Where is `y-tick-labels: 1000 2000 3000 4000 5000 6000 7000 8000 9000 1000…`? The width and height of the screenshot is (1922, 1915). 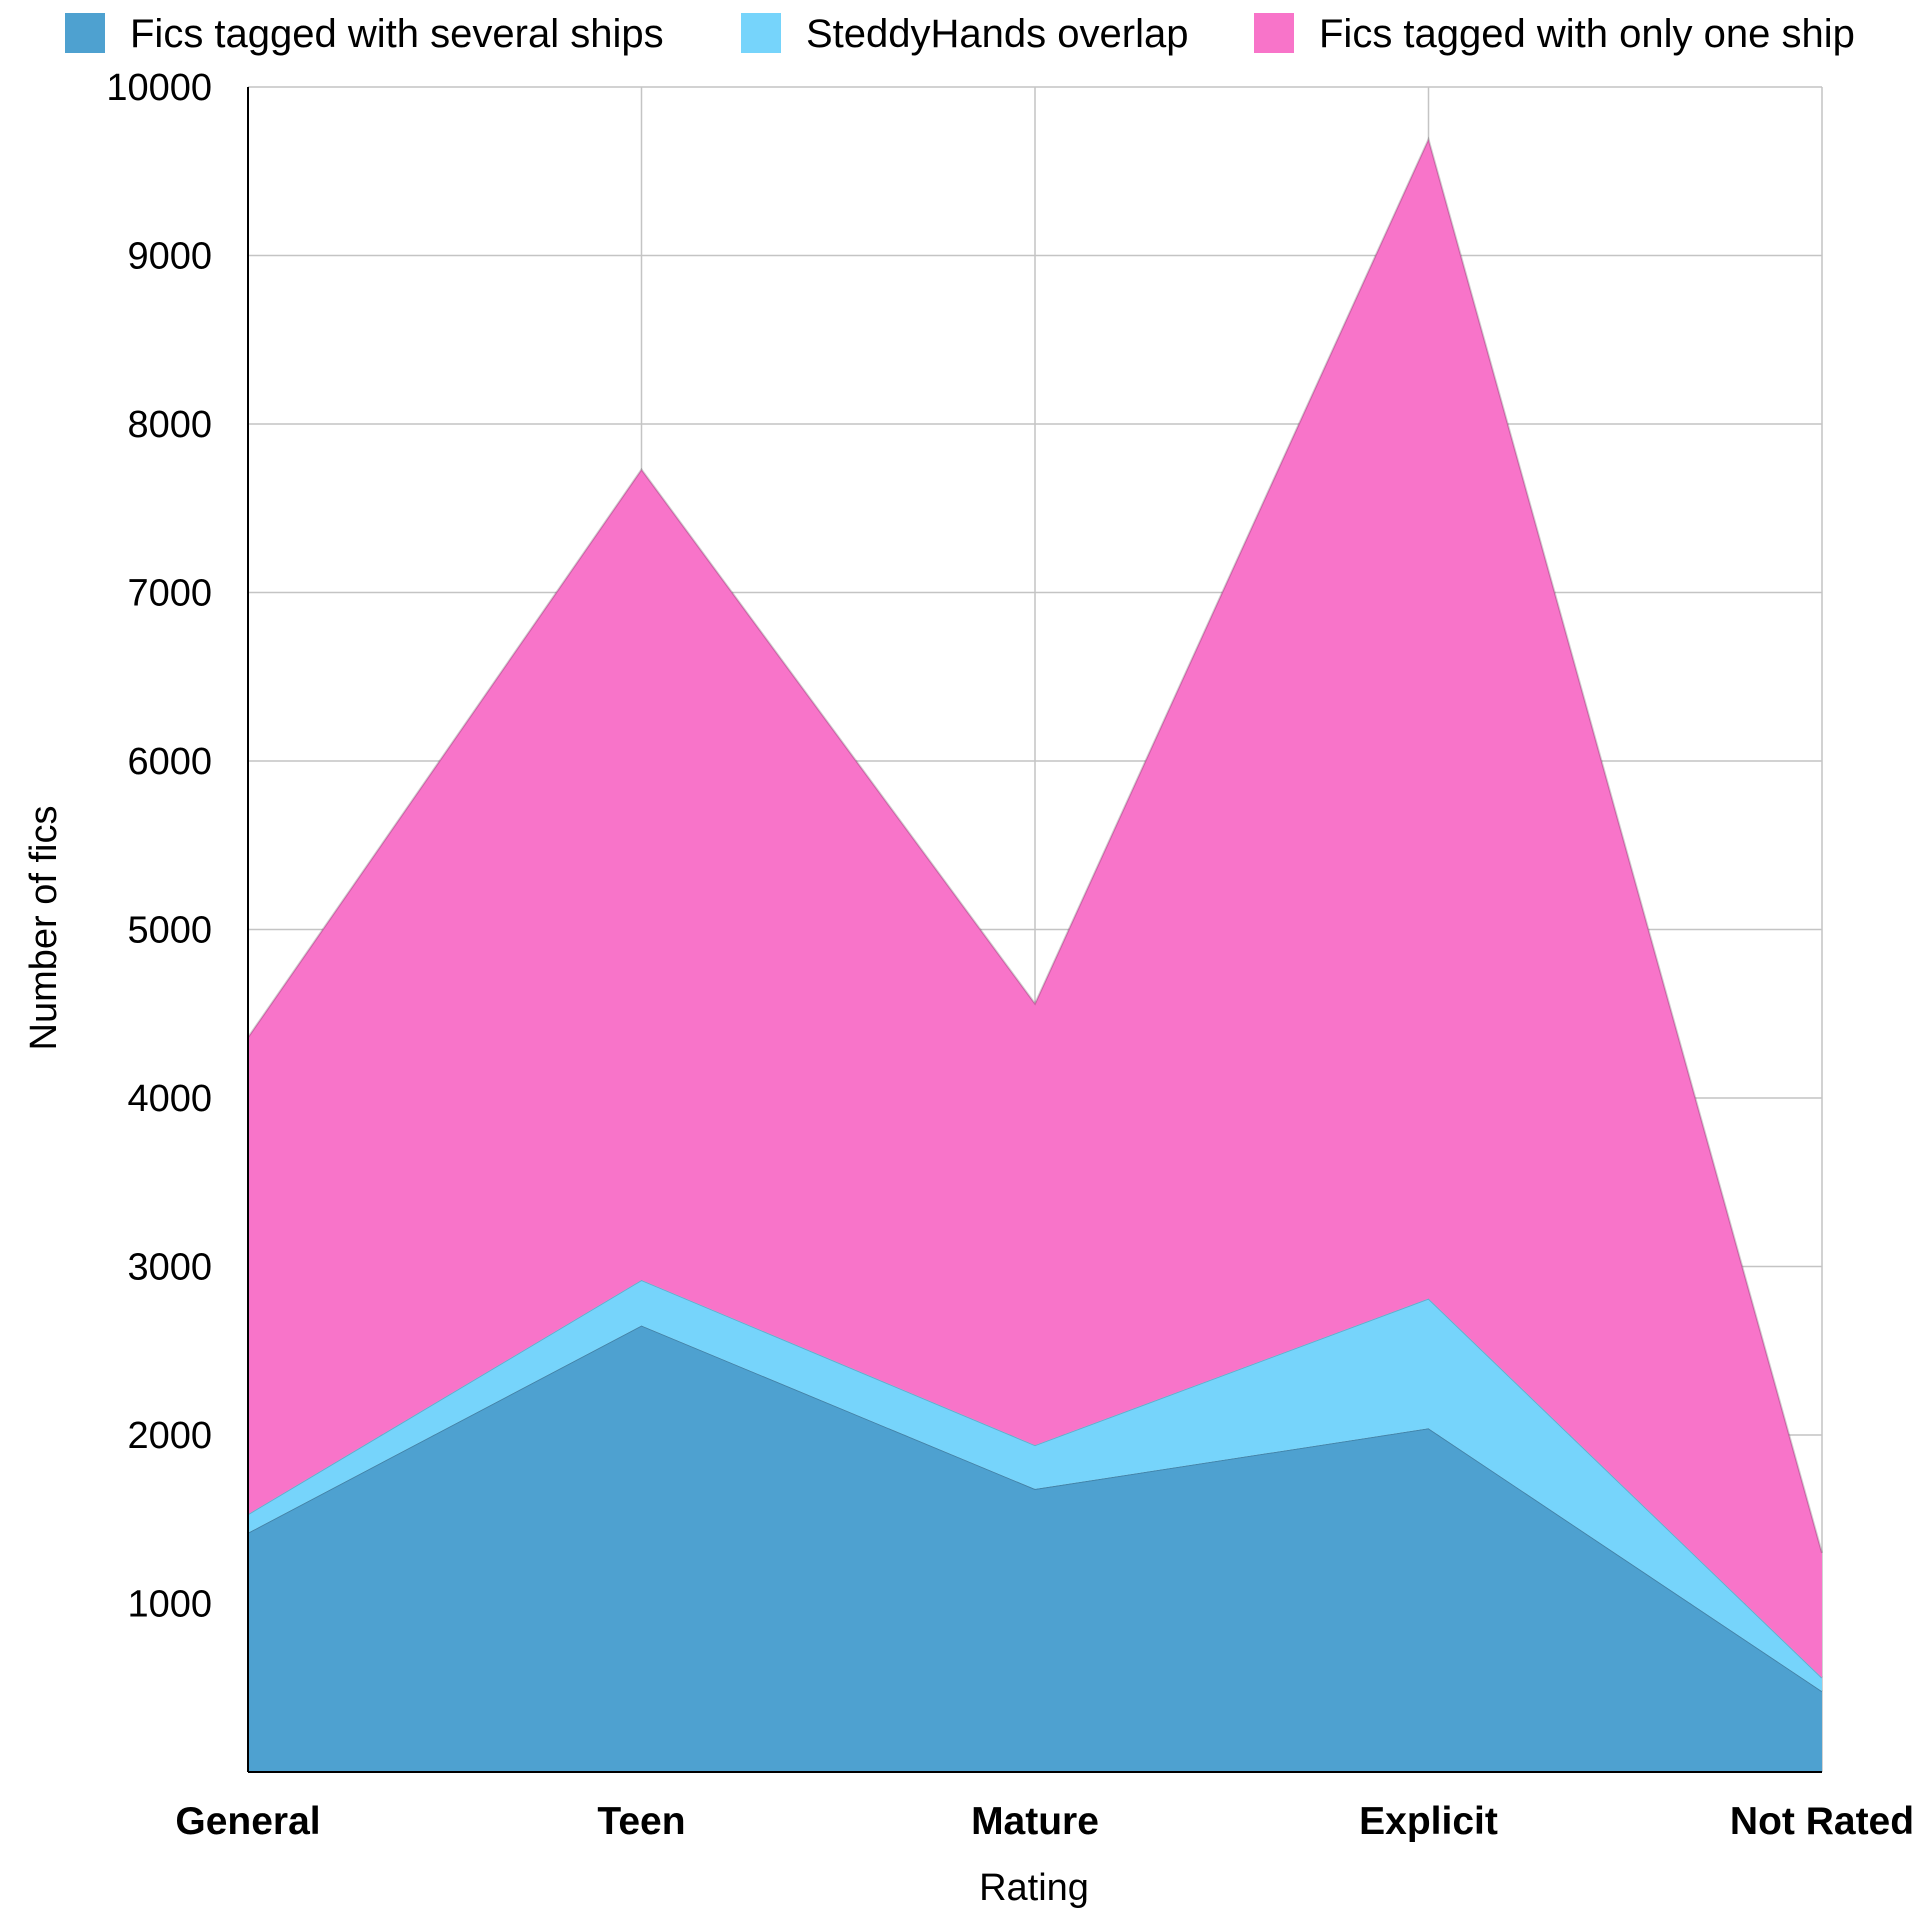 y-tick-labels: 1000 2000 3000 4000 5000 6000 7000 8000 9000 1000… is located at coordinates (159, 846).